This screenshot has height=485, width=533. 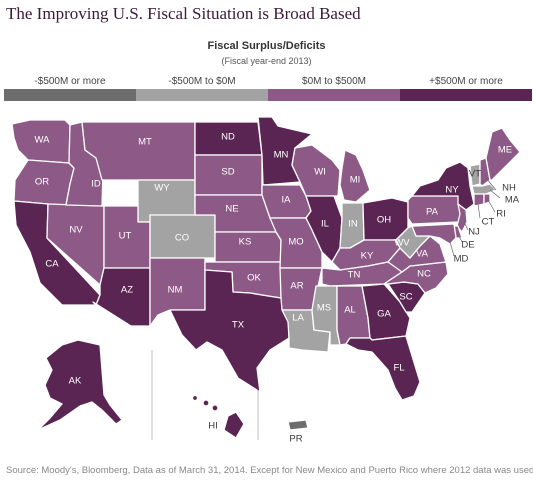 I want to click on state-label-TN: TN, so click(x=354, y=275).